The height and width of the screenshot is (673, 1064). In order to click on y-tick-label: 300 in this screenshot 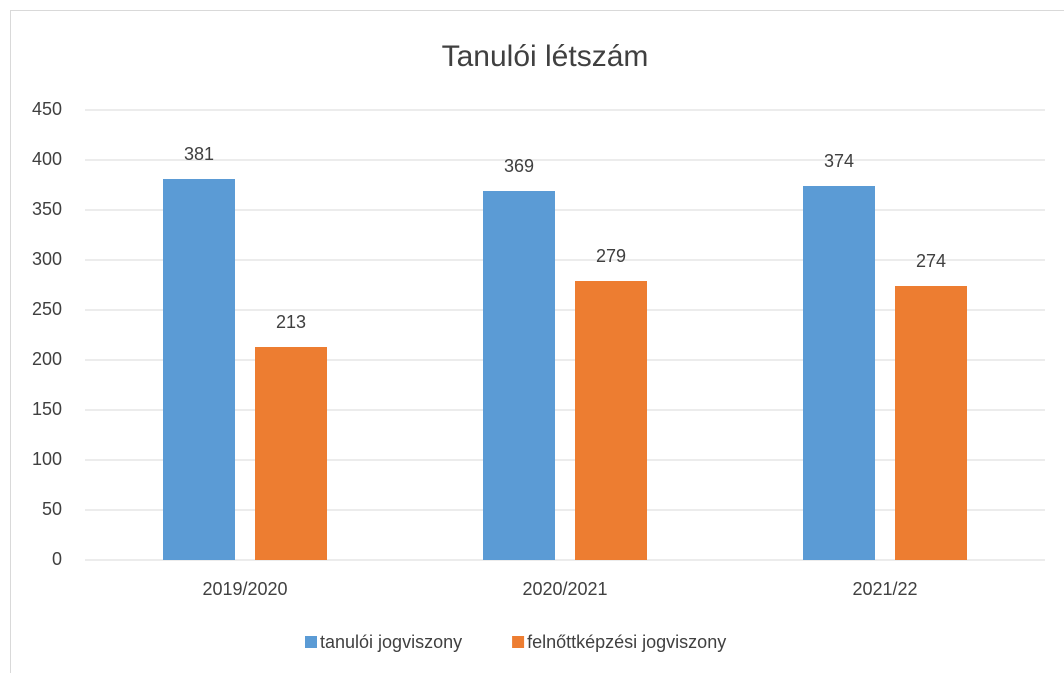, I will do `click(47, 259)`.